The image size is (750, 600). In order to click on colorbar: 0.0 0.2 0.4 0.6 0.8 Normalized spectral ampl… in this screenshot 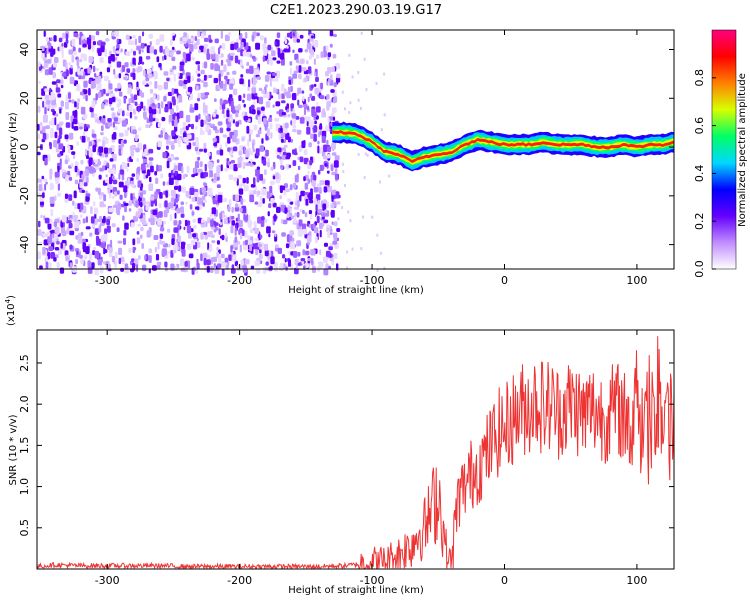, I will do `click(720, 153)`.